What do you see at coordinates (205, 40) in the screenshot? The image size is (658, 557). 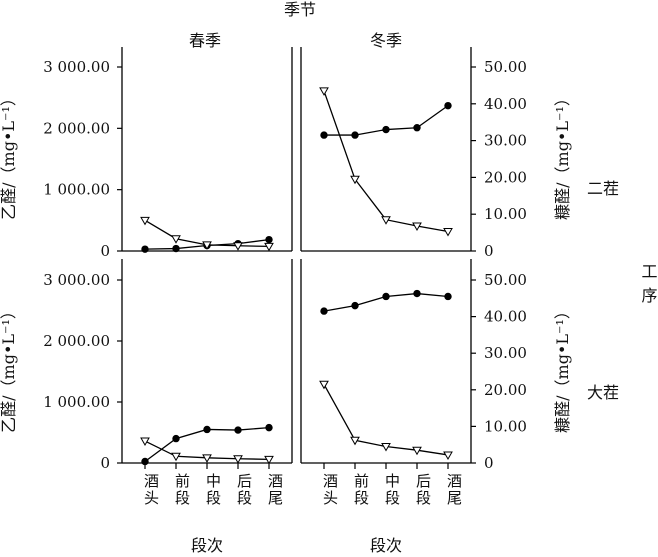 I see `column-label-spring: 春季` at bounding box center [205, 40].